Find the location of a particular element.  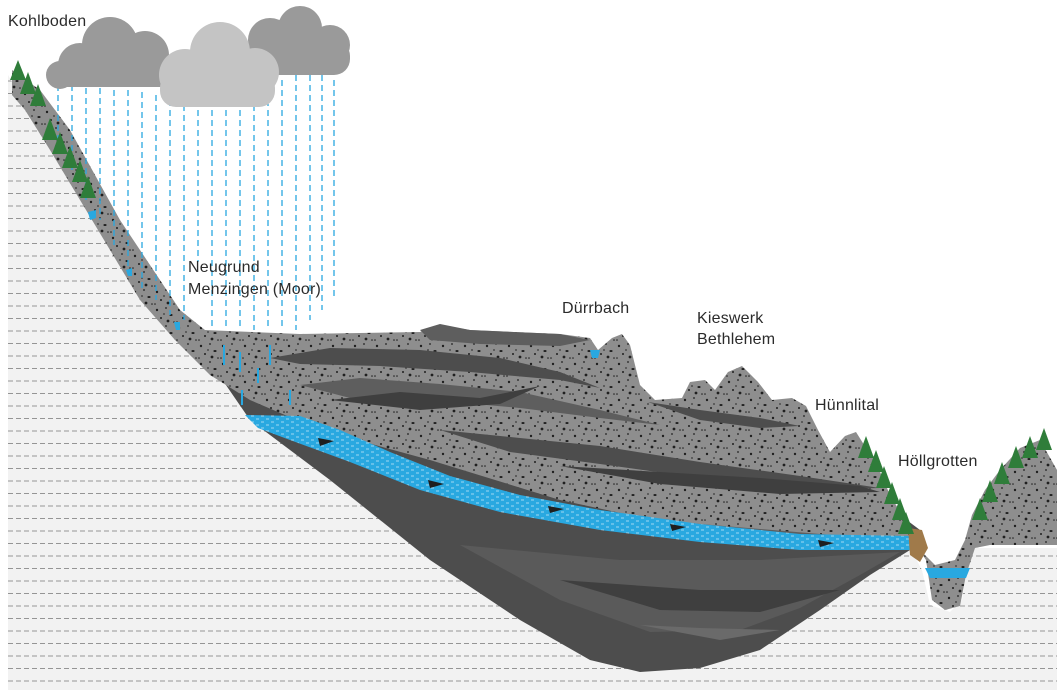

surface-water is located at coordinates (344, 284).